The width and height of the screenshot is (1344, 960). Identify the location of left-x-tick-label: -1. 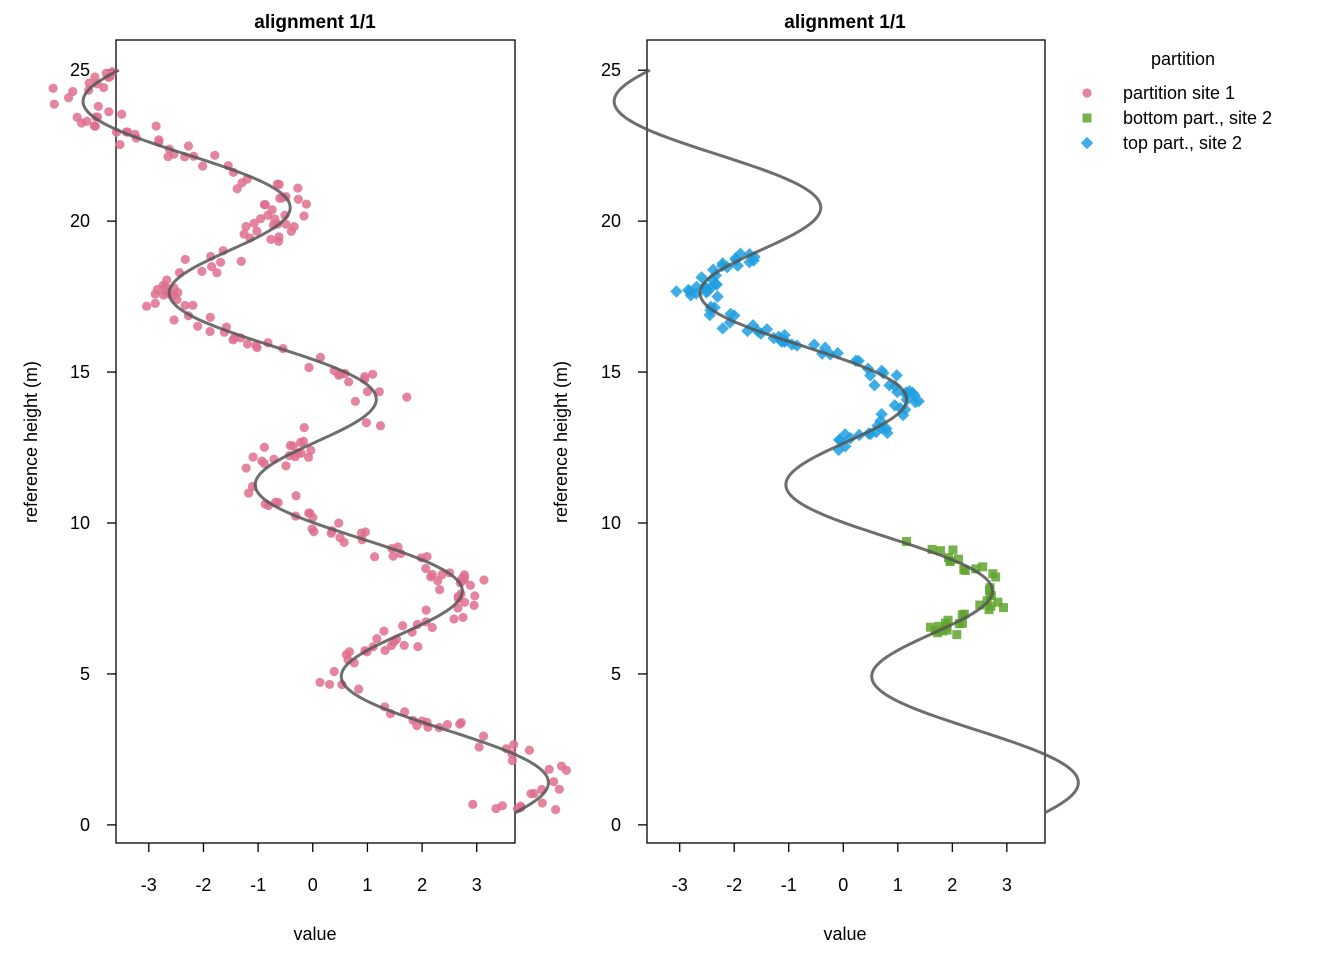
(258, 885).